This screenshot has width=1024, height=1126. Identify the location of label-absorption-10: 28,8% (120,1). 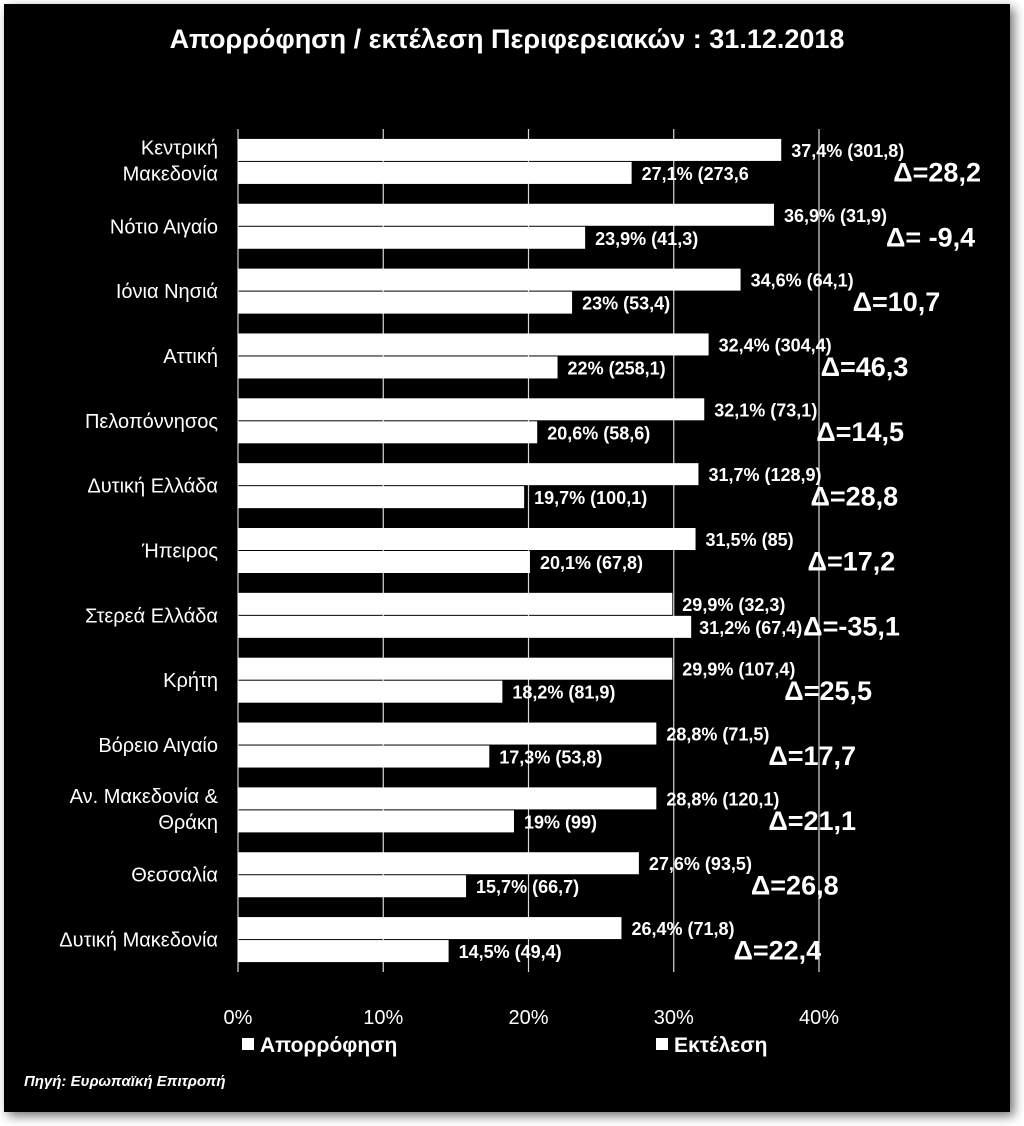
(722, 799).